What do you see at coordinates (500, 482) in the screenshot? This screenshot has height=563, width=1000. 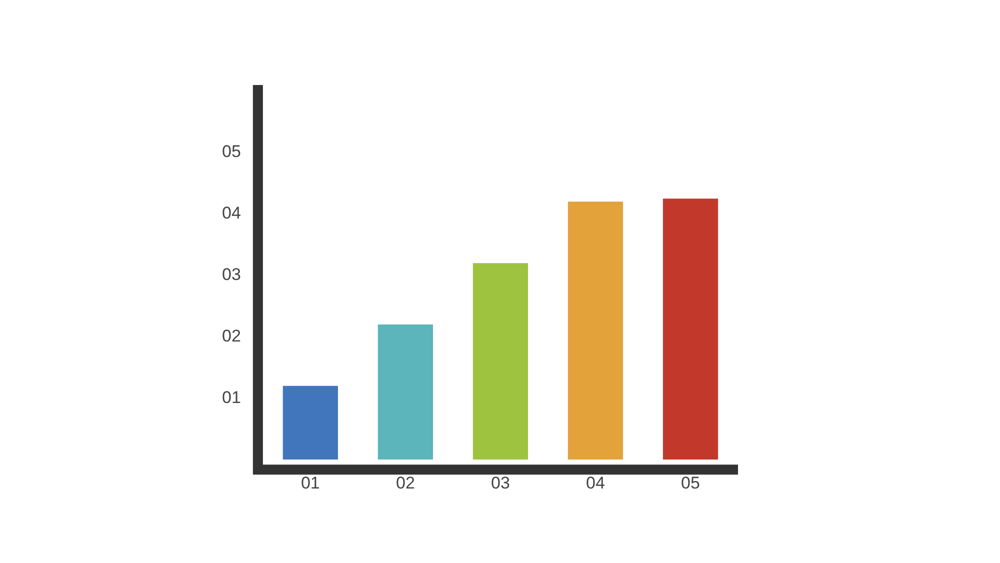 I see `x-tick-label: 03` at bounding box center [500, 482].